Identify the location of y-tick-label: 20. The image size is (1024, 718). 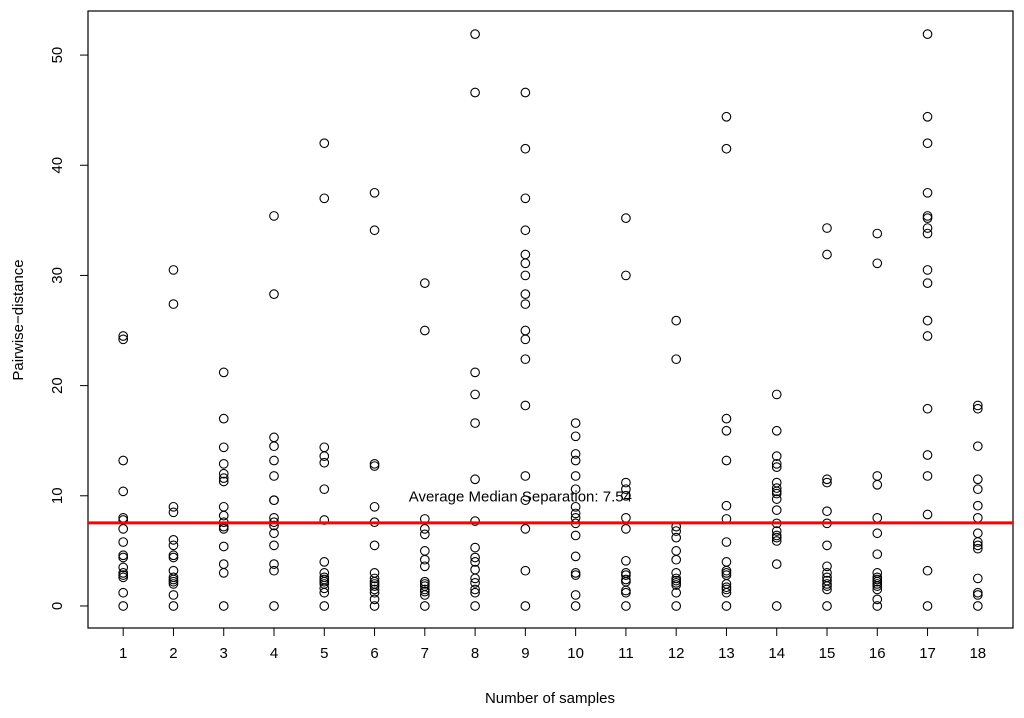
(57, 385).